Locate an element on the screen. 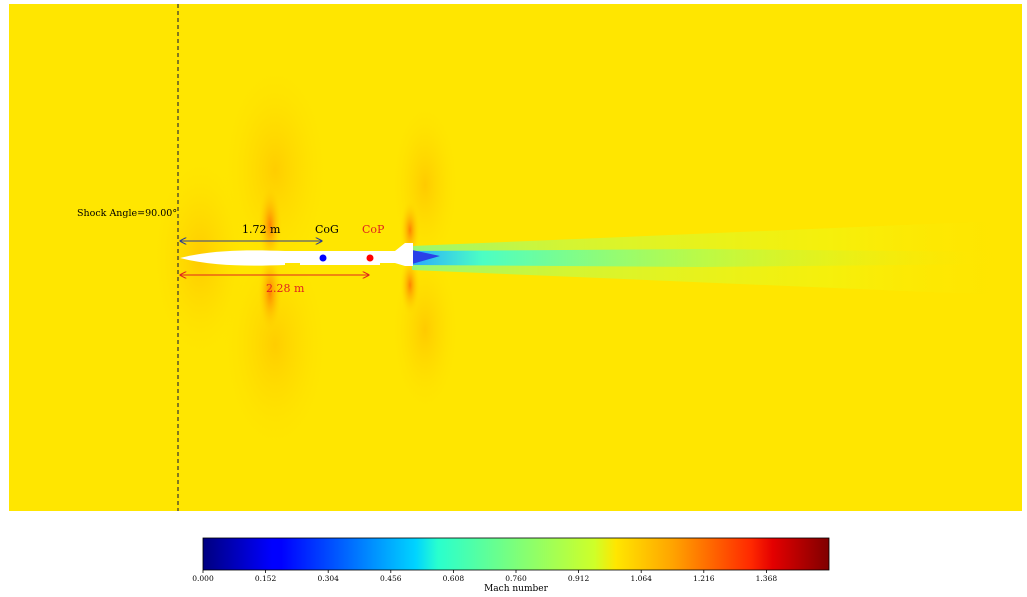  rocket-tube is located at coordinates (349, 257).